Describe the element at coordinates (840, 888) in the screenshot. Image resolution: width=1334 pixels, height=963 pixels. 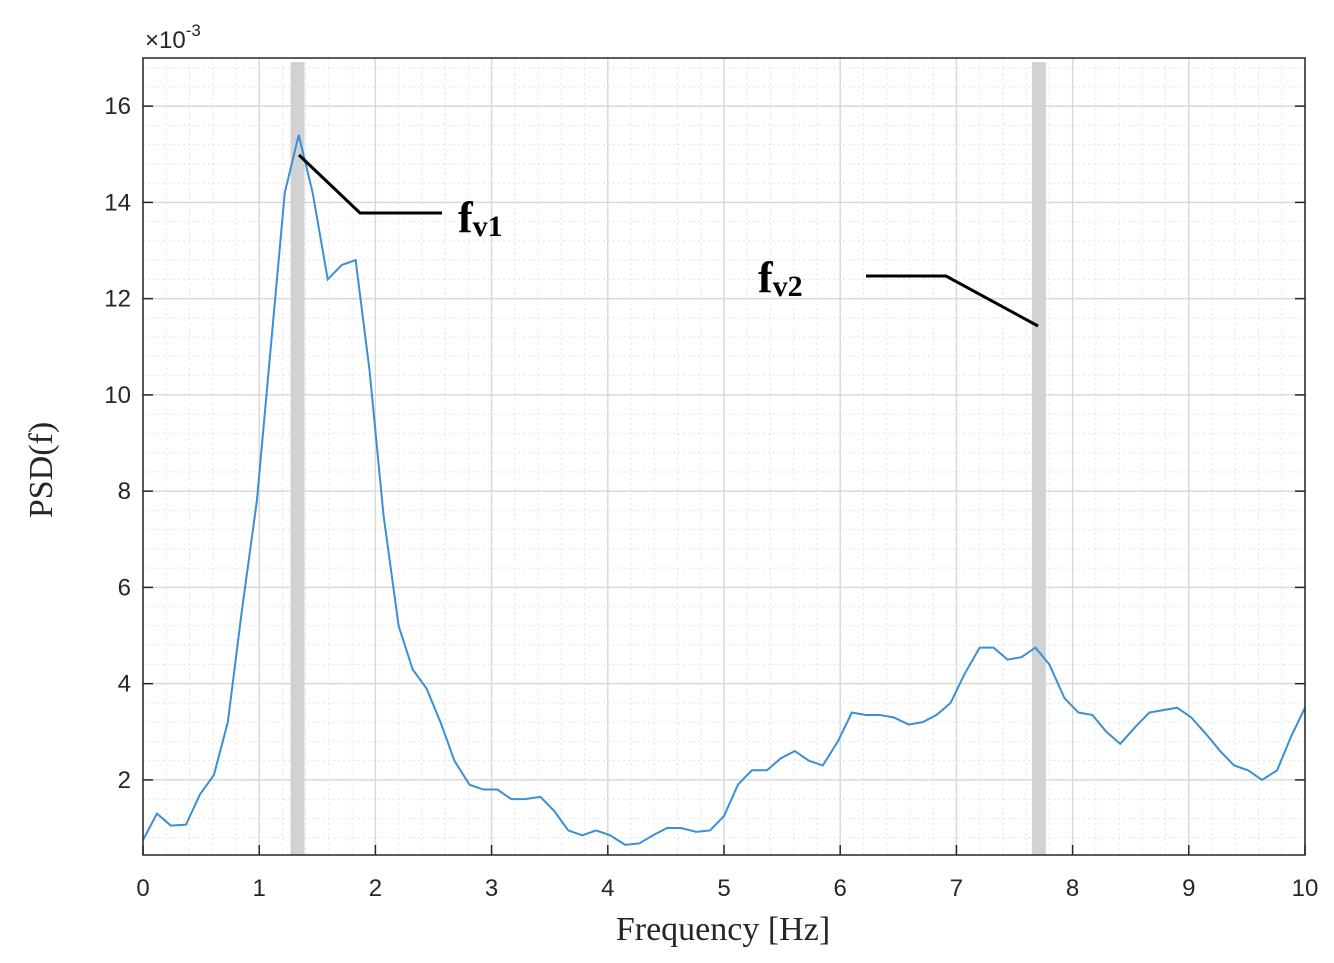
I see `x-tick-label: 6` at that location.